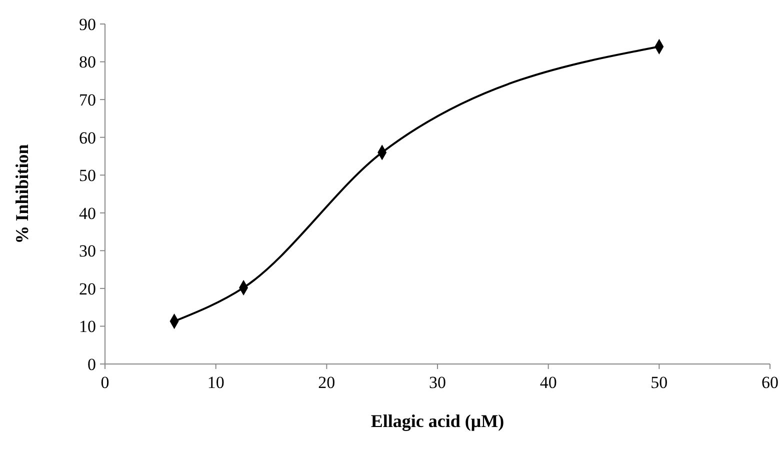 This screenshot has height=451, width=784. What do you see at coordinates (659, 382) in the screenshot?
I see `x-tick-label: 50` at bounding box center [659, 382].